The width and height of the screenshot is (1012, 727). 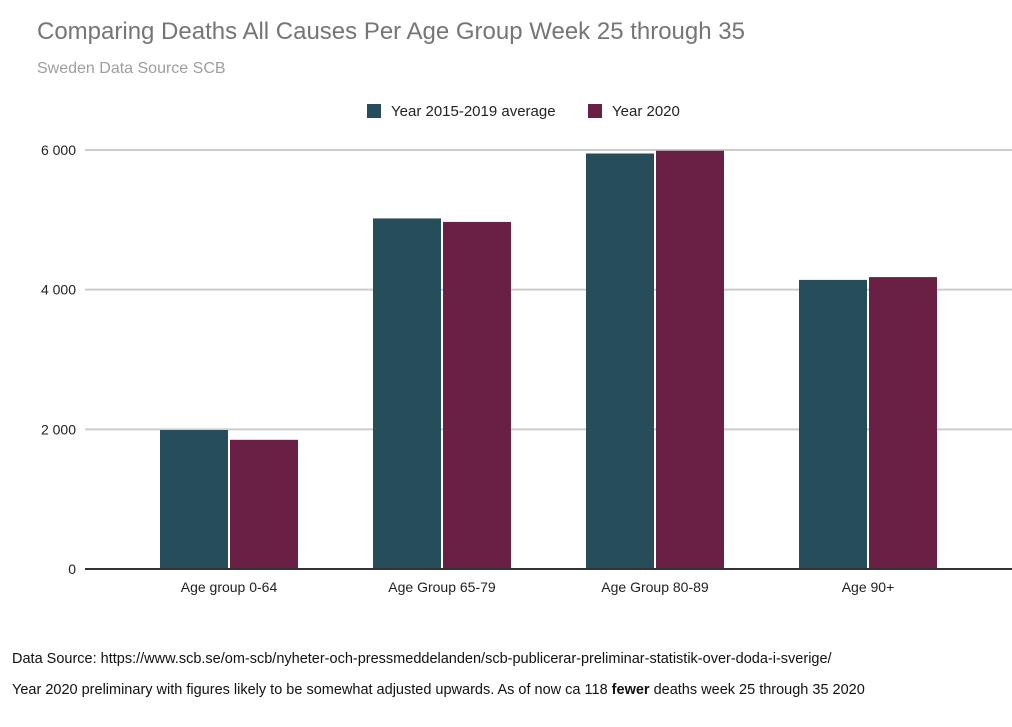 I want to click on x-tick-label: Age Group 80-89, so click(x=655, y=587).